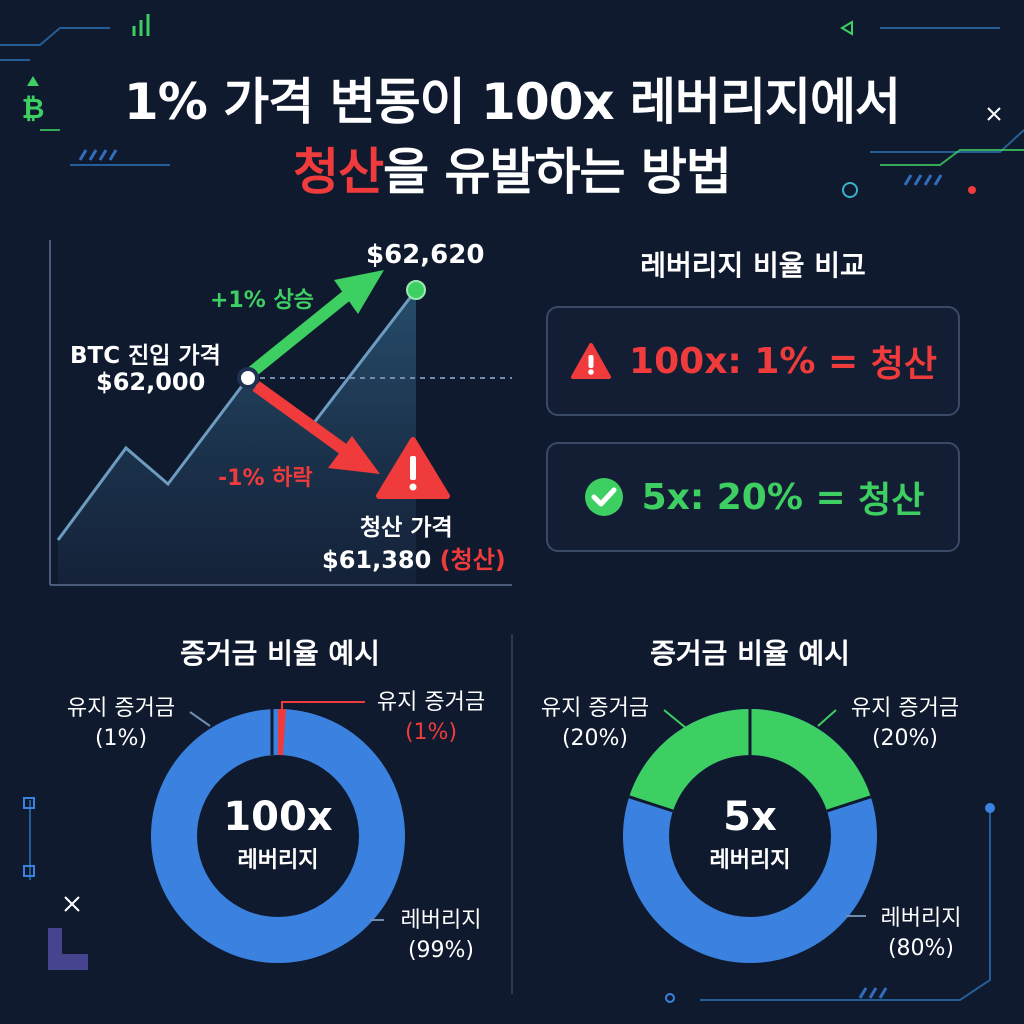 Image resolution: width=1024 pixels, height=1024 pixels. What do you see at coordinates (921, 934) in the screenshot?
I see `donut-5x-label-bottom: 레버리지 (80%)` at bounding box center [921, 934].